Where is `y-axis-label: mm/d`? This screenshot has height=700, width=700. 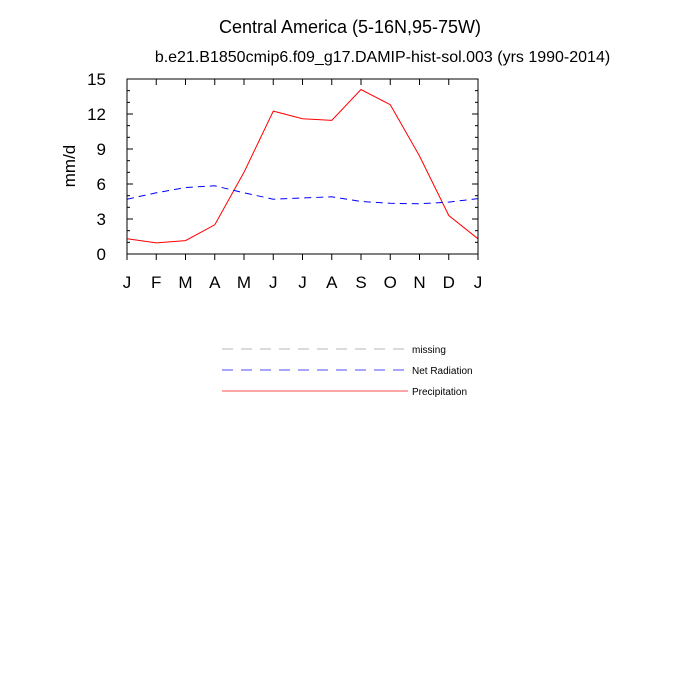
y-axis-label: mm/d is located at coordinates (69, 166).